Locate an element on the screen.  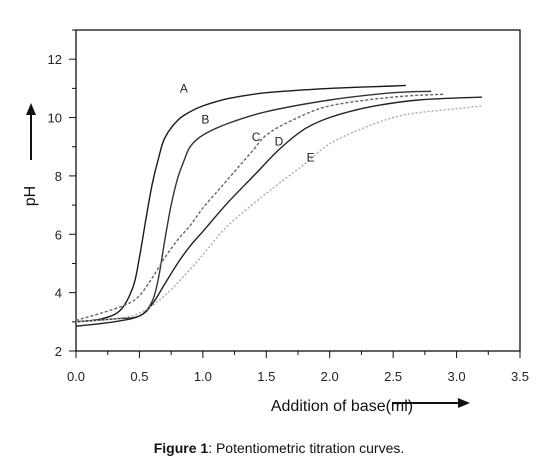
x-tick-label: 1.5 is located at coordinates (266, 376).